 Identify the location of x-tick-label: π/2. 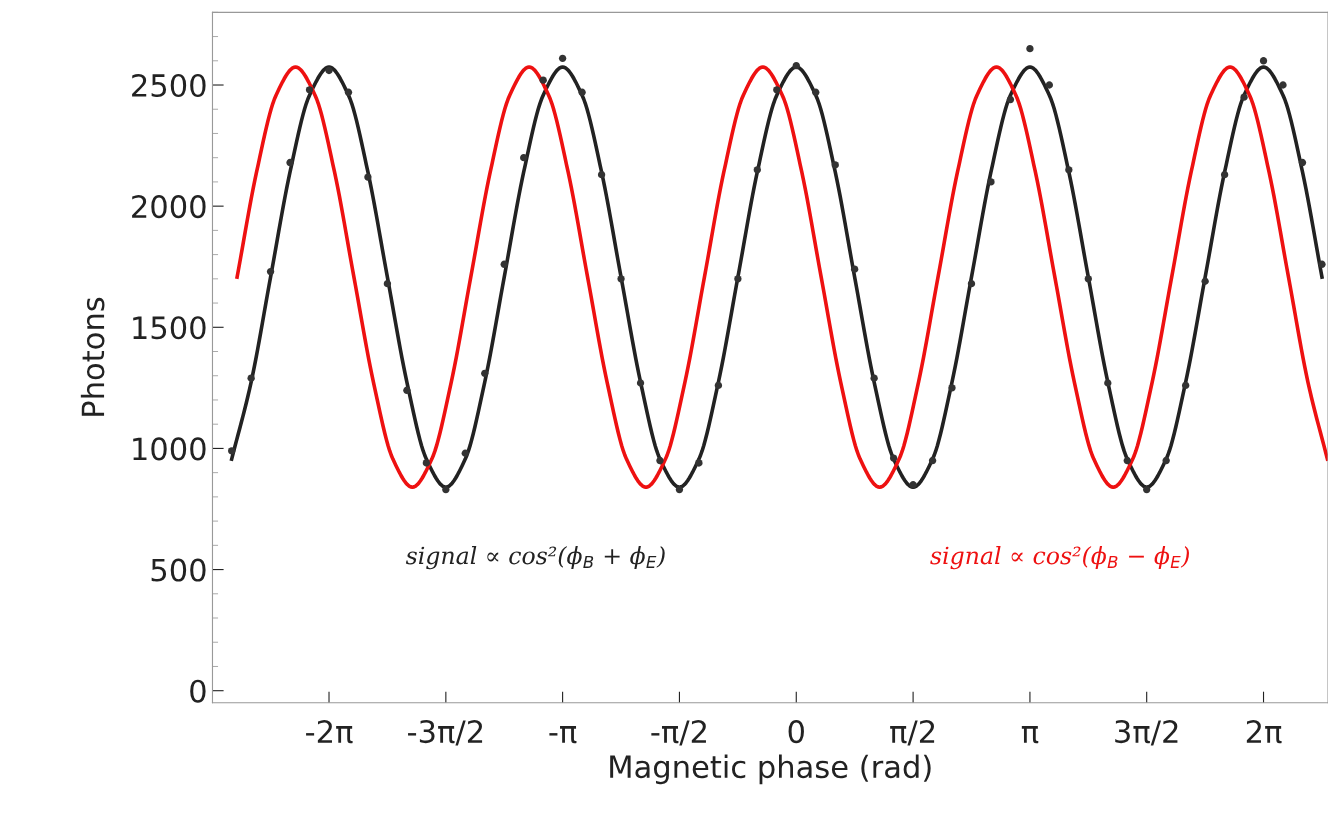
(912, 733).